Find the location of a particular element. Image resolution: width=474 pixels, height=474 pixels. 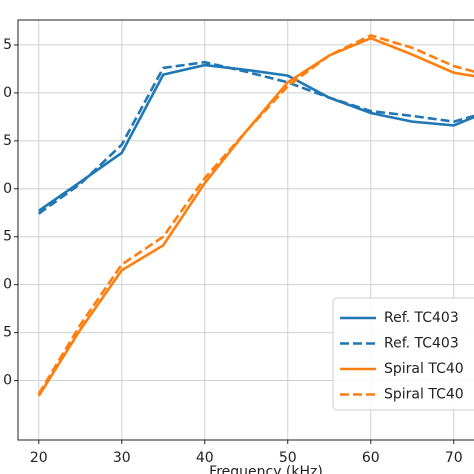

x-tick-label: 50 is located at coordinates (288, 458).